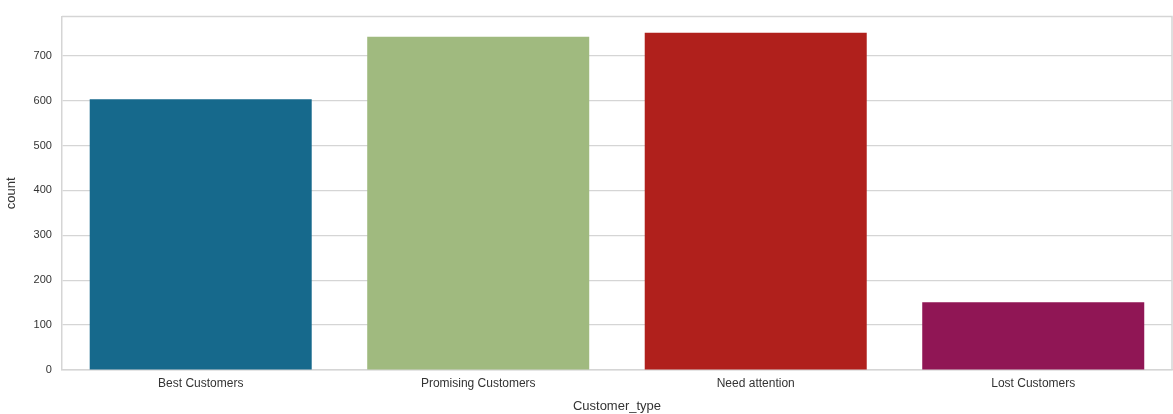 Image resolution: width=1173 pixels, height=414 pixels. What do you see at coordinates (42, 279) in the screenshot?
I see `y-tick-label: 200` at bounding box center [42, 279].